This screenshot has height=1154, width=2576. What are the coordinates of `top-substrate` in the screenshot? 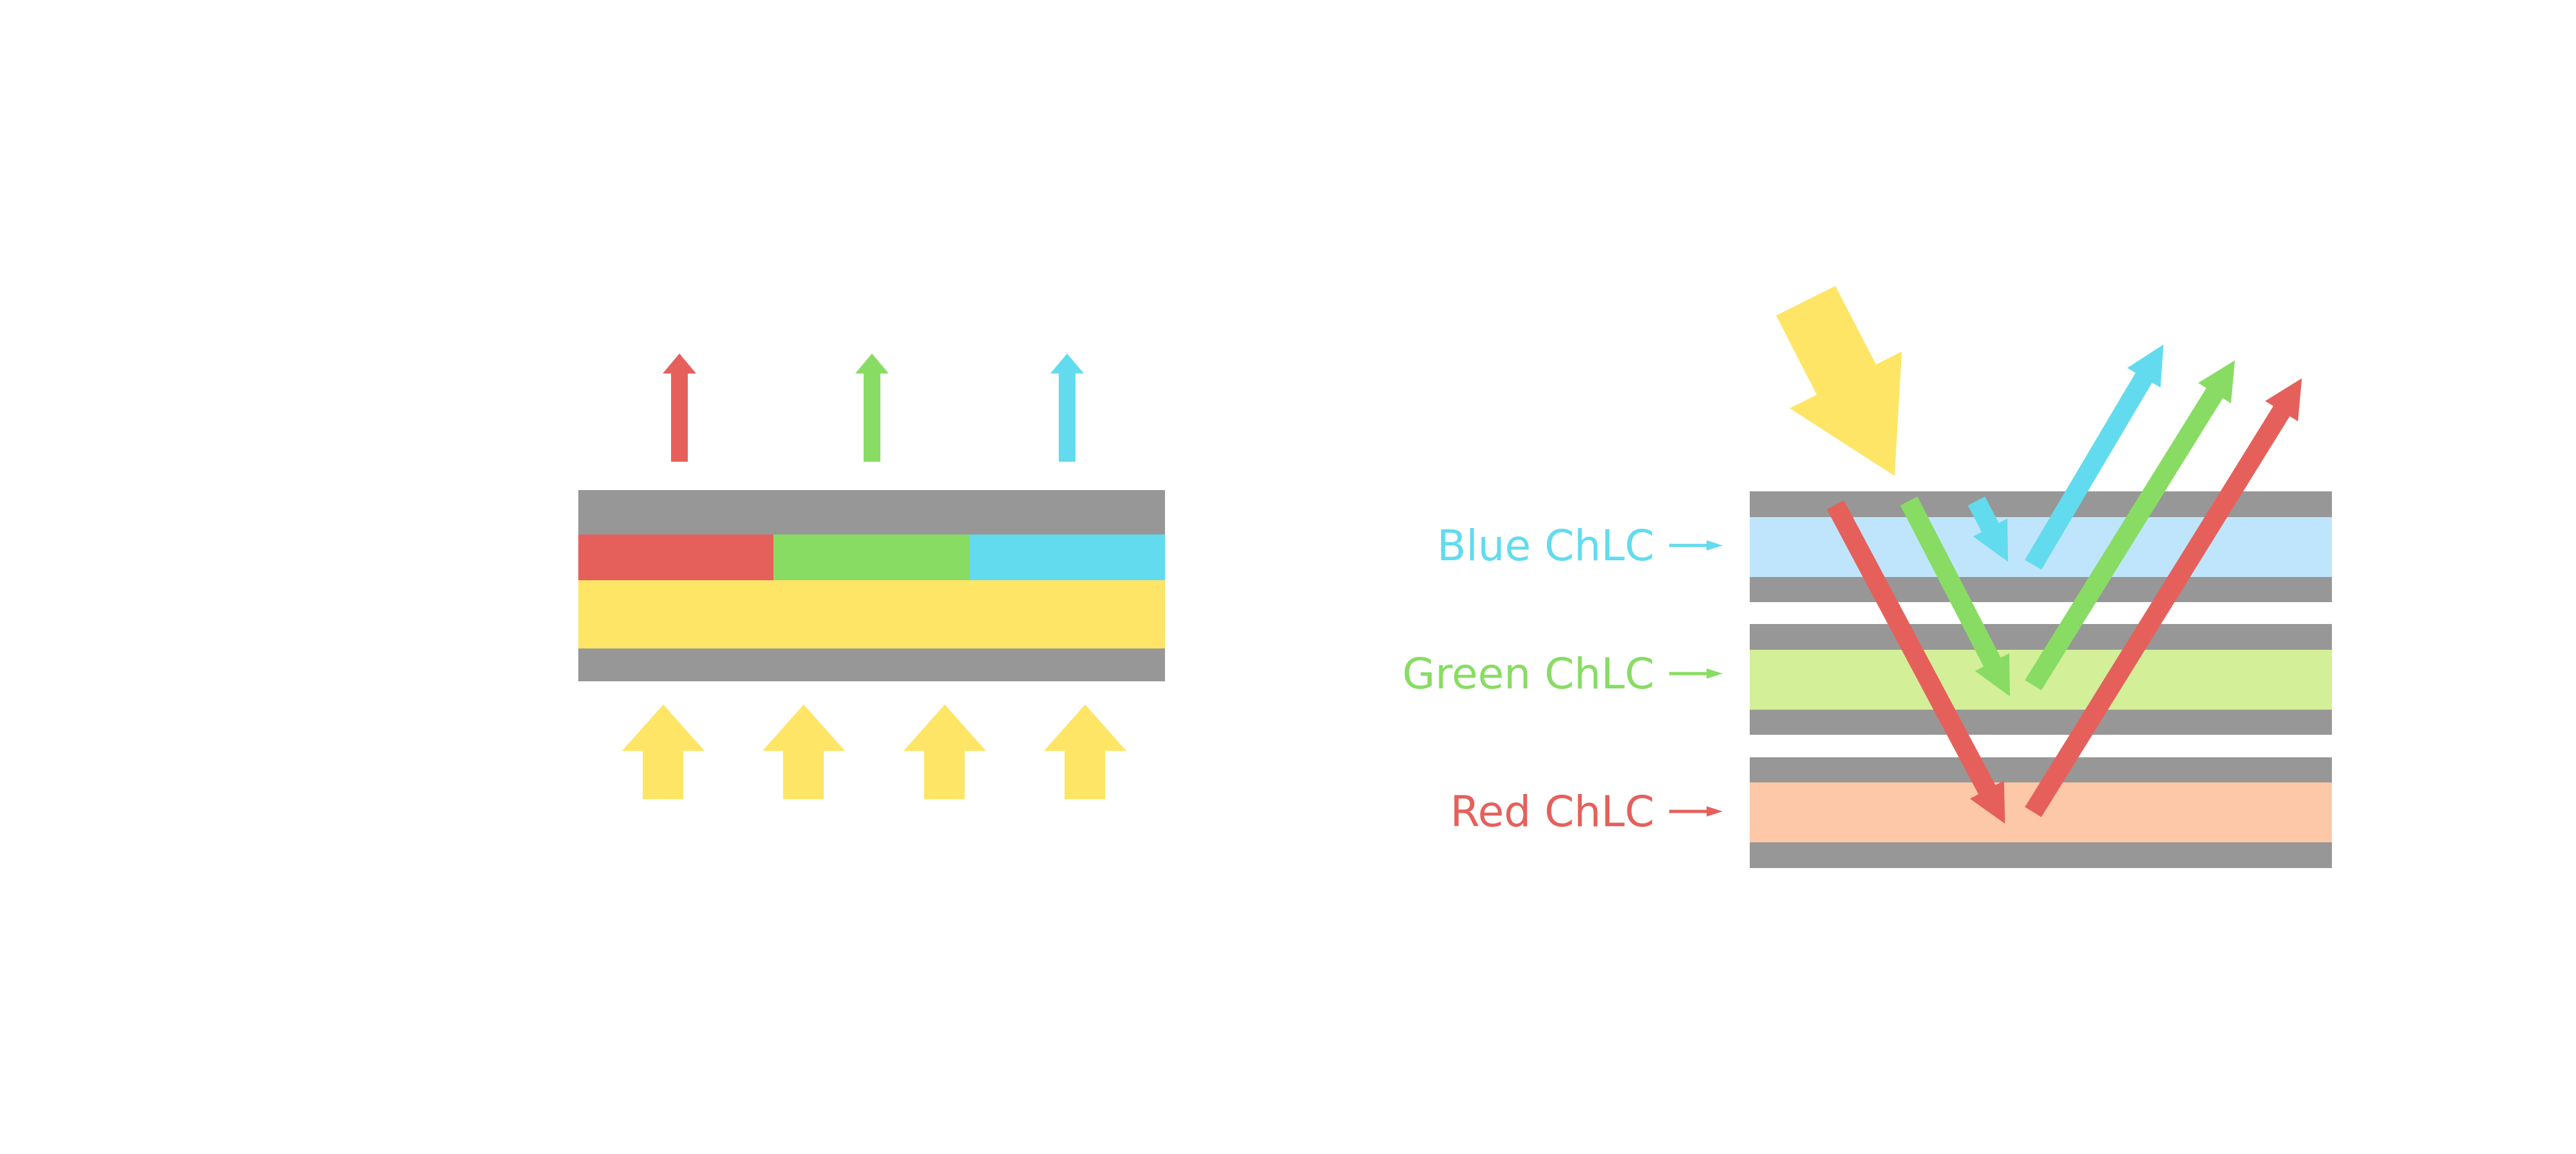 It's located at (872, 512).